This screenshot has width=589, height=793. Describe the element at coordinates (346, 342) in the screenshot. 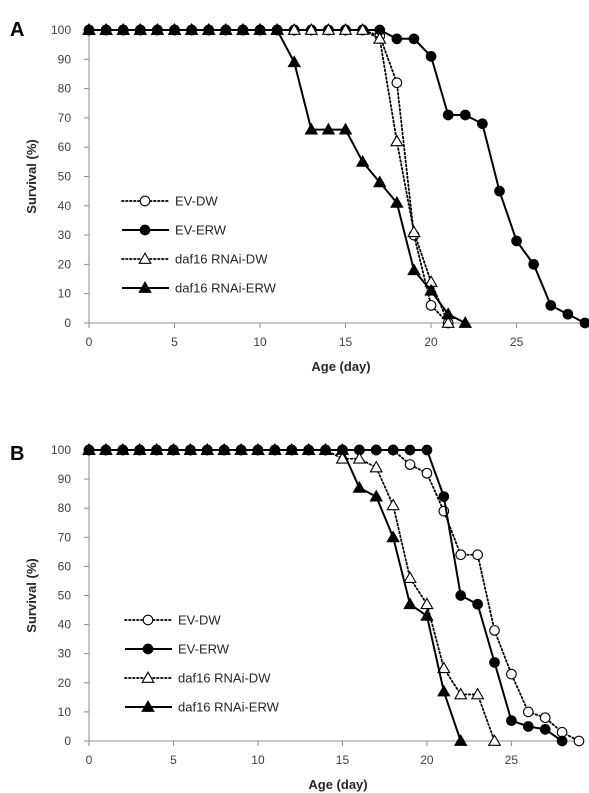

I see `x-tick-label: 15` at that location.